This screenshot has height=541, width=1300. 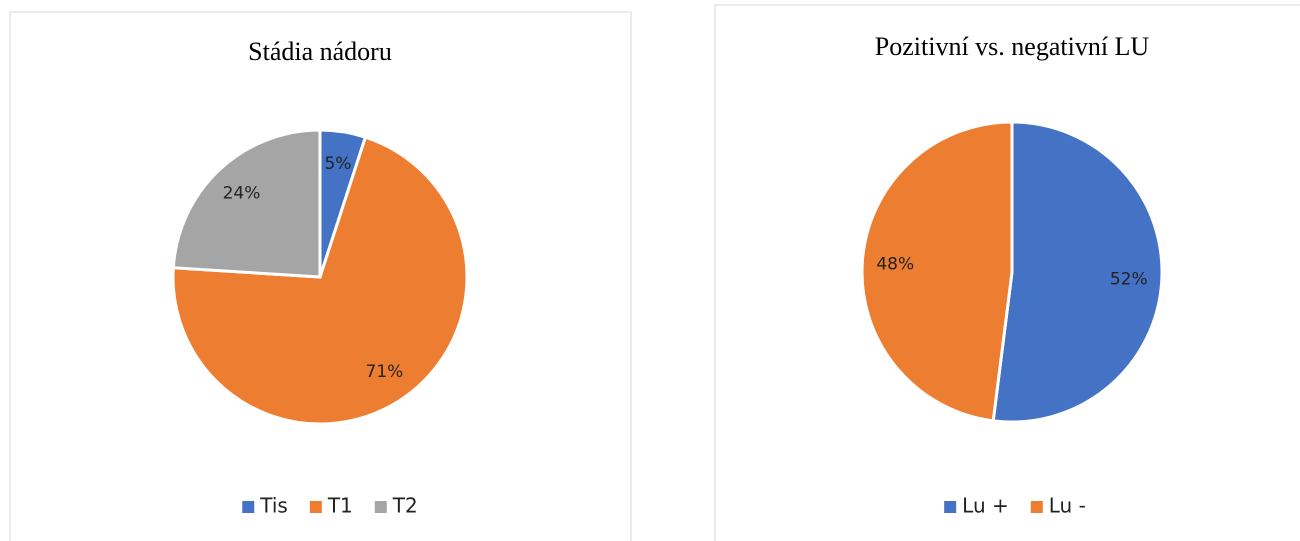 What do you see at coordinates (242, 193) in the screenshot?
I see `data-label: 24%` at bounding box center [242, 193].